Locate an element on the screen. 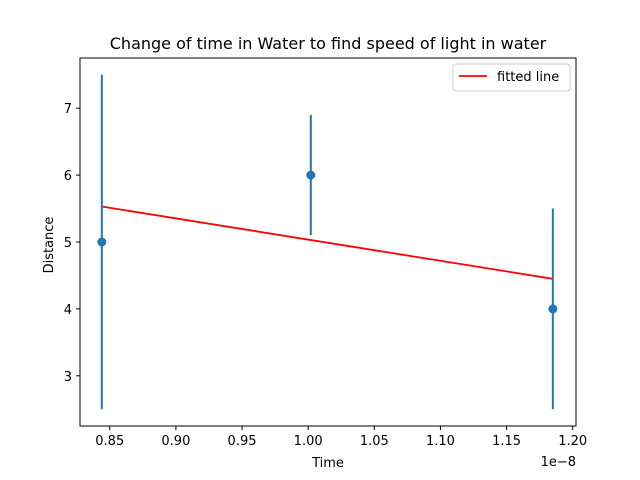 This screenshot has height=480, width=640. y-tick-label: 6 is located at coordinates (68, 176).